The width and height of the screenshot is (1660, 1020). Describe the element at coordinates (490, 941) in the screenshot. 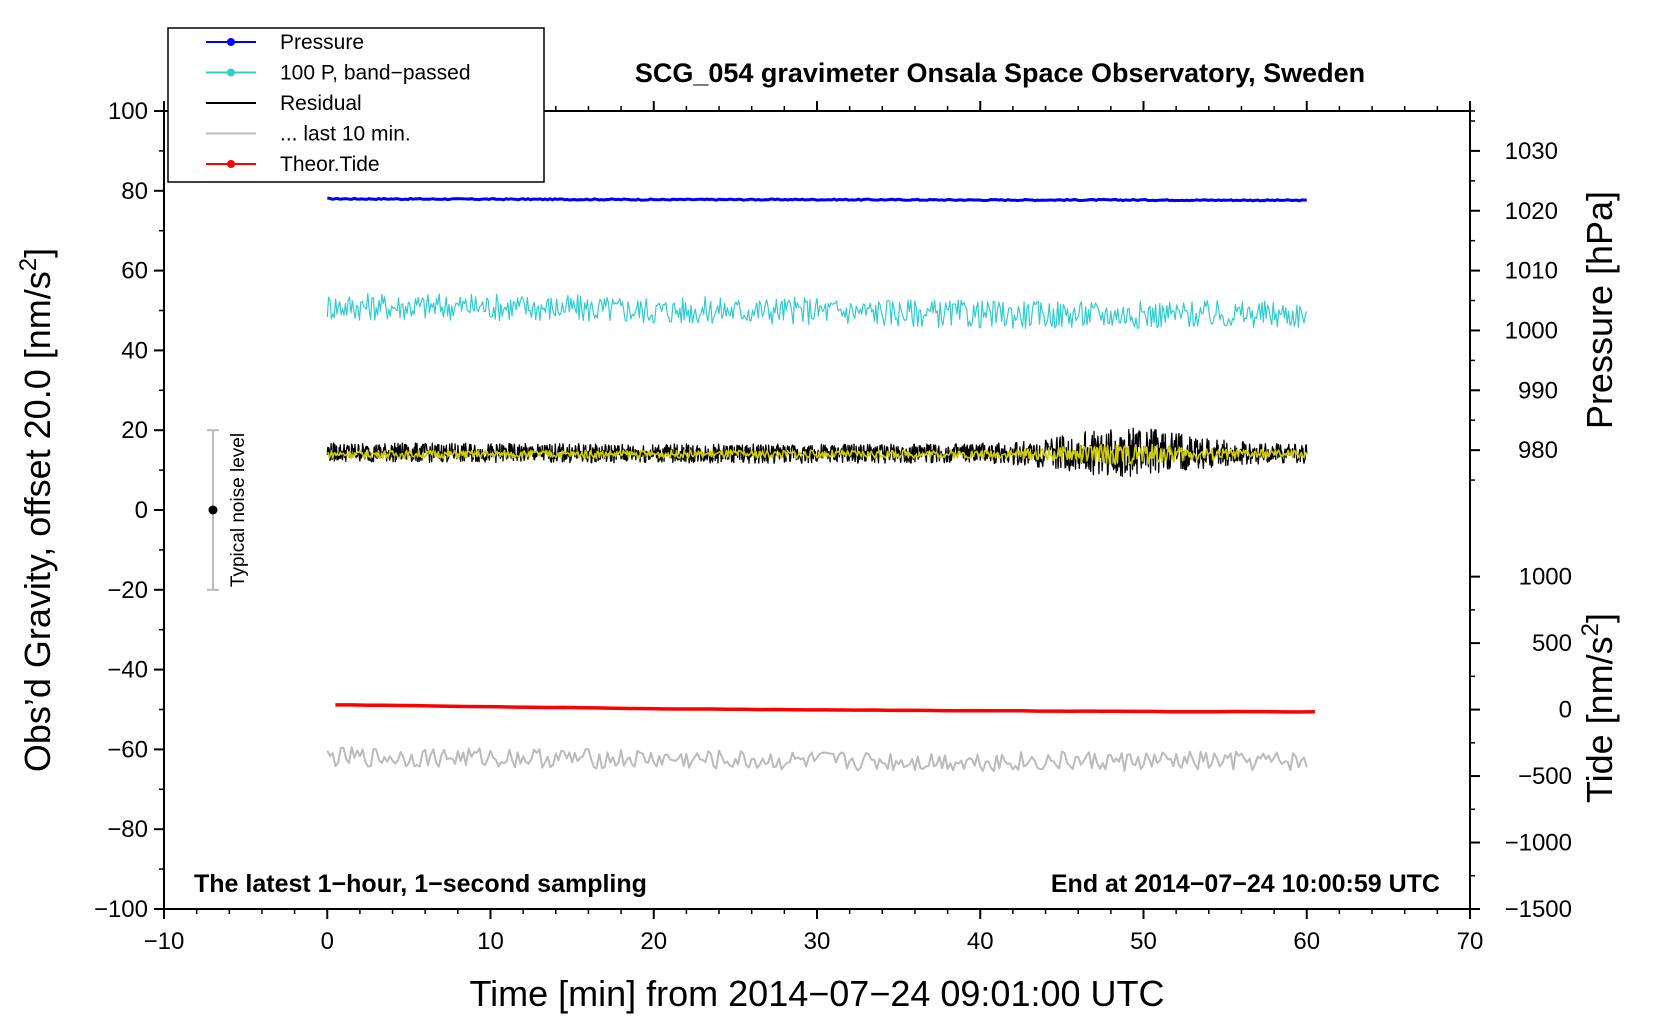

I see `x-tick-label: 10` at that location.